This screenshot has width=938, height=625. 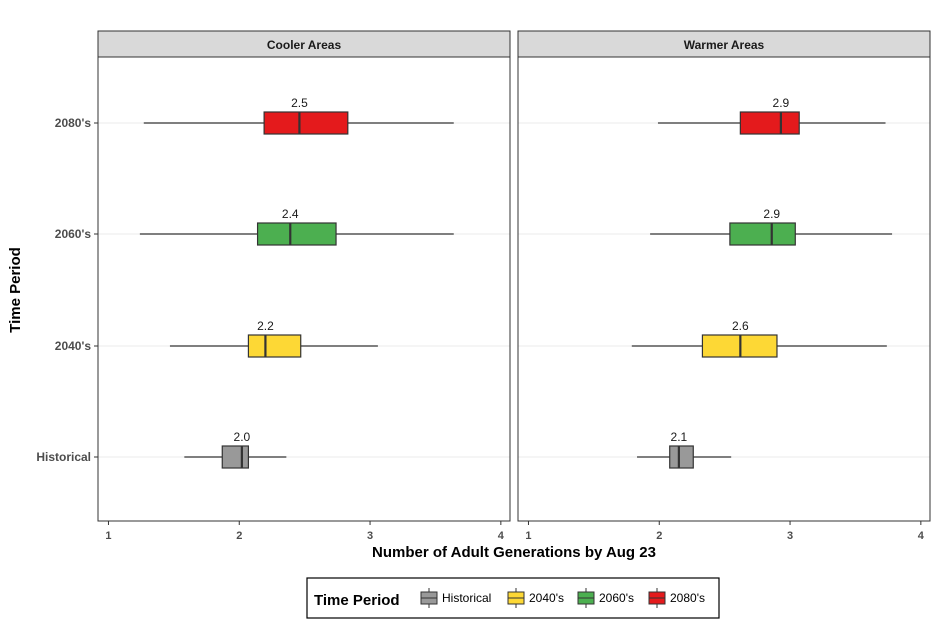 I want to click on legend-label: 2080's, so click(x=687, y=598).